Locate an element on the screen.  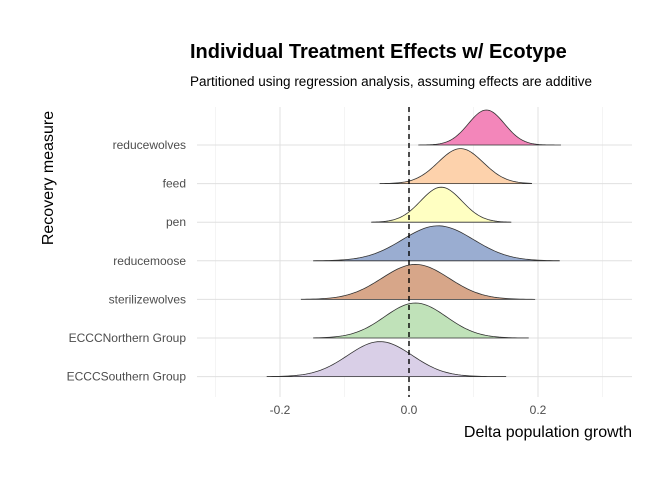
ridge-pen is located at coordinates (441, 204).